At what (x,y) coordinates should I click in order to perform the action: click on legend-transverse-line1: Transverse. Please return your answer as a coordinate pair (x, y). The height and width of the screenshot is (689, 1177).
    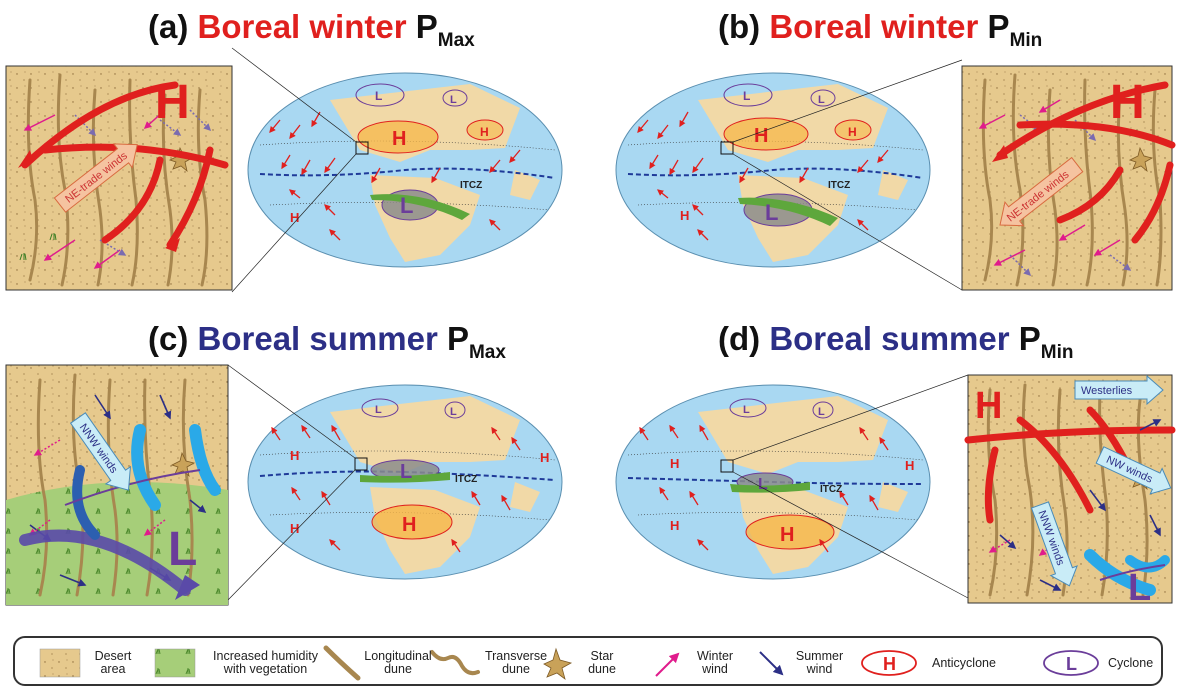
    Looking at the image, I should click on (516, 656).